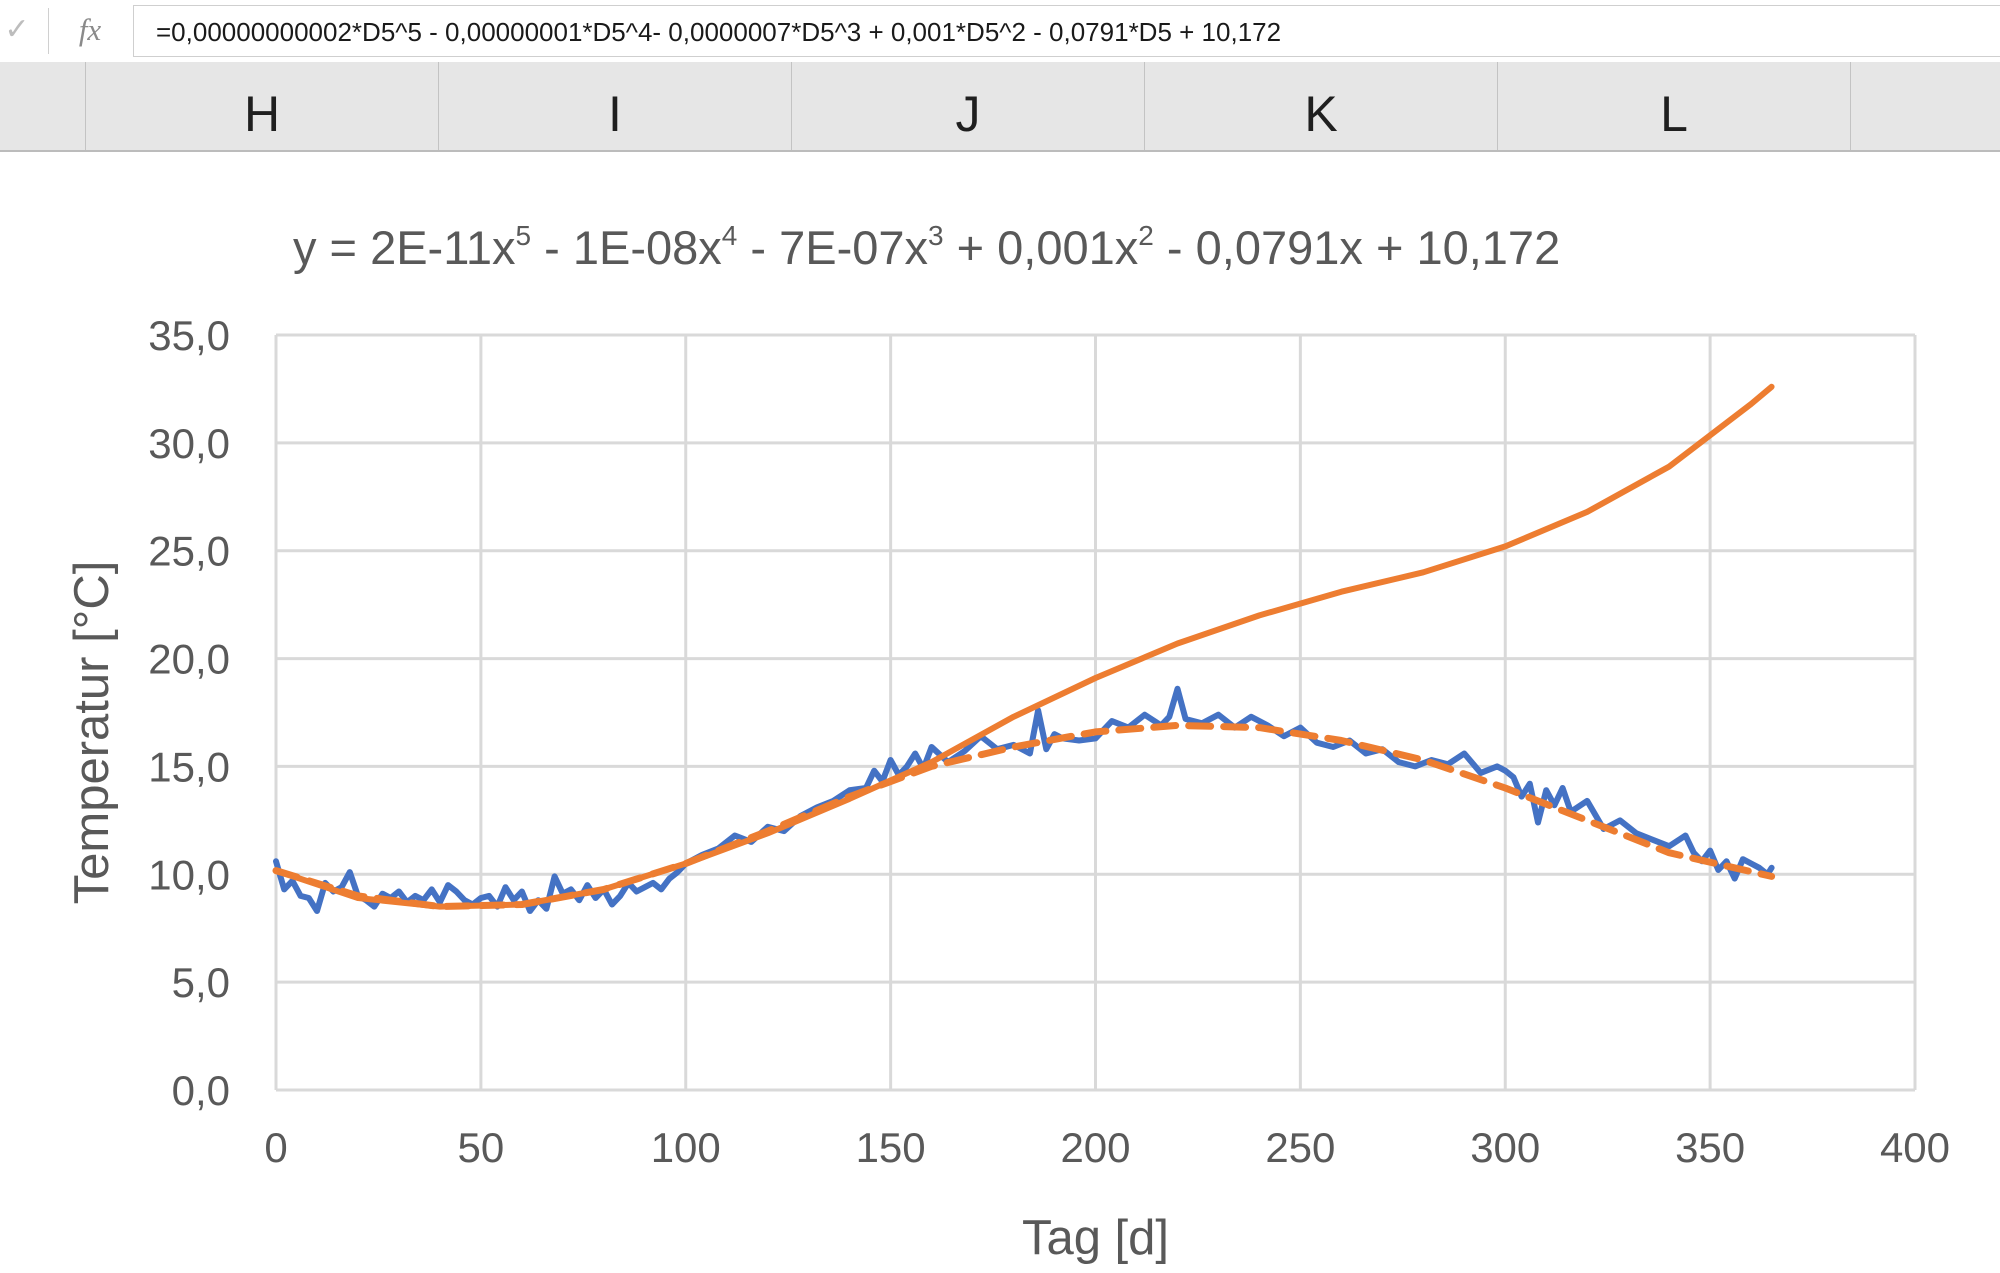 The height and width of the screenshot is (1273, 2000). What do you see at coordinates (626, 247) in the screenshot?
I see `equation-part: - 1E-08x` at bounding box center [626, 247].